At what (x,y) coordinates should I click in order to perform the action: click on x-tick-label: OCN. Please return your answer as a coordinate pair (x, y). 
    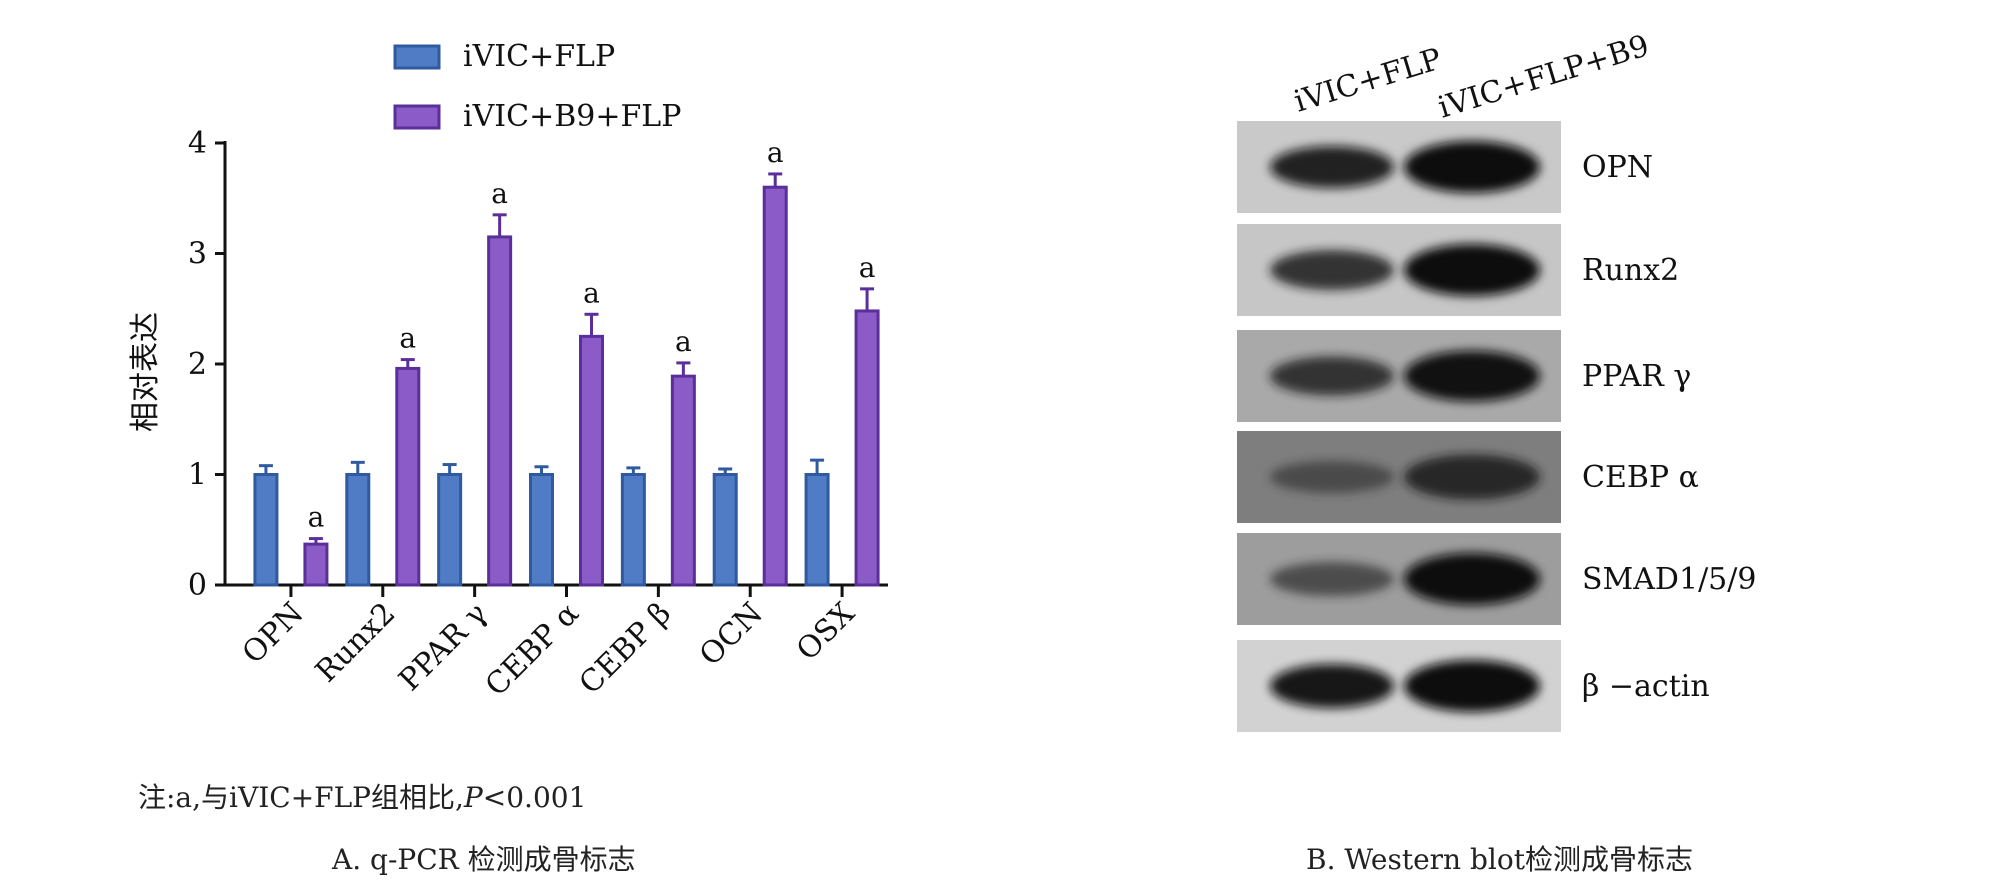
    Looking at the image, I should click on (731, 634).